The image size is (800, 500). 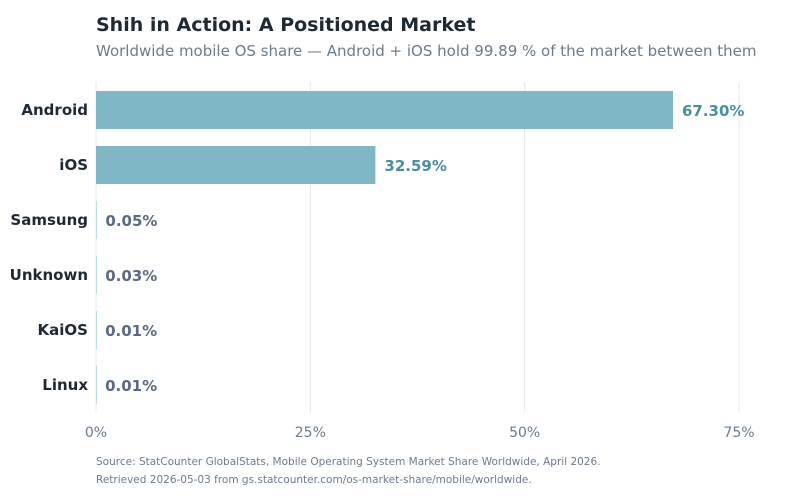 I want to click on category-label: KaiOS, so click(x=63, y=330).